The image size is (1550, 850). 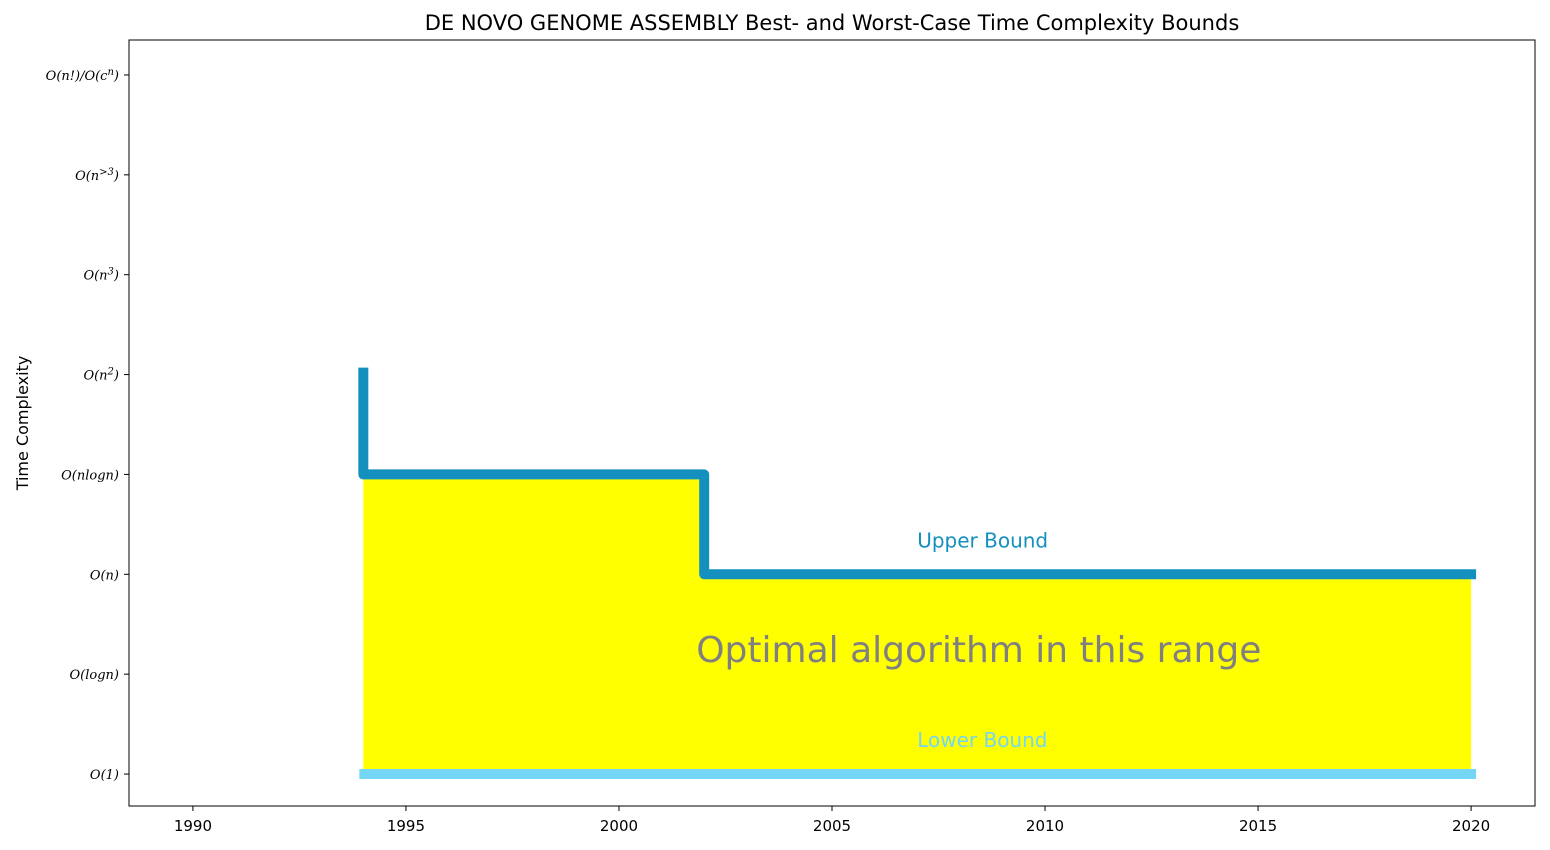 I want to click on x-tick-label: 2015, so click(x=1258, y=826).